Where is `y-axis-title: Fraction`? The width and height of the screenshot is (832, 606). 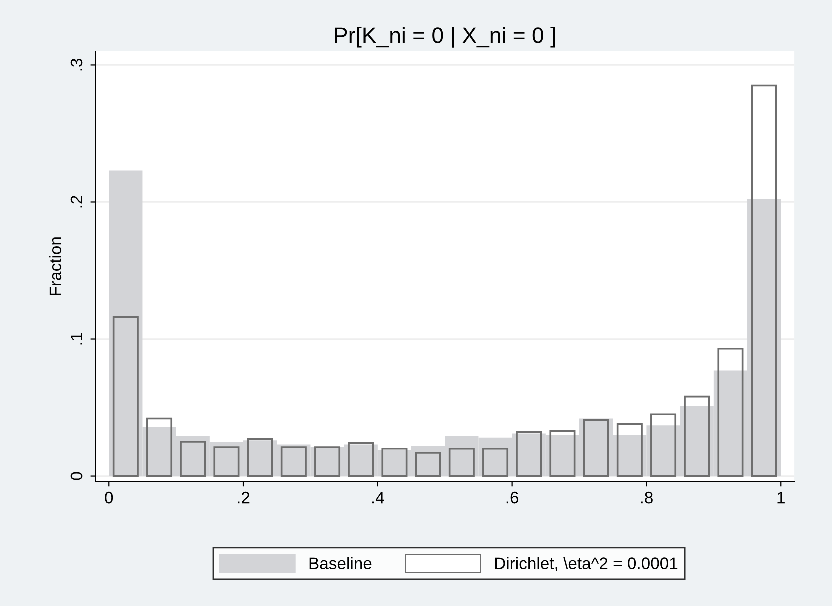
y-axis-title: Fraction is located at coordinates (55, 267).